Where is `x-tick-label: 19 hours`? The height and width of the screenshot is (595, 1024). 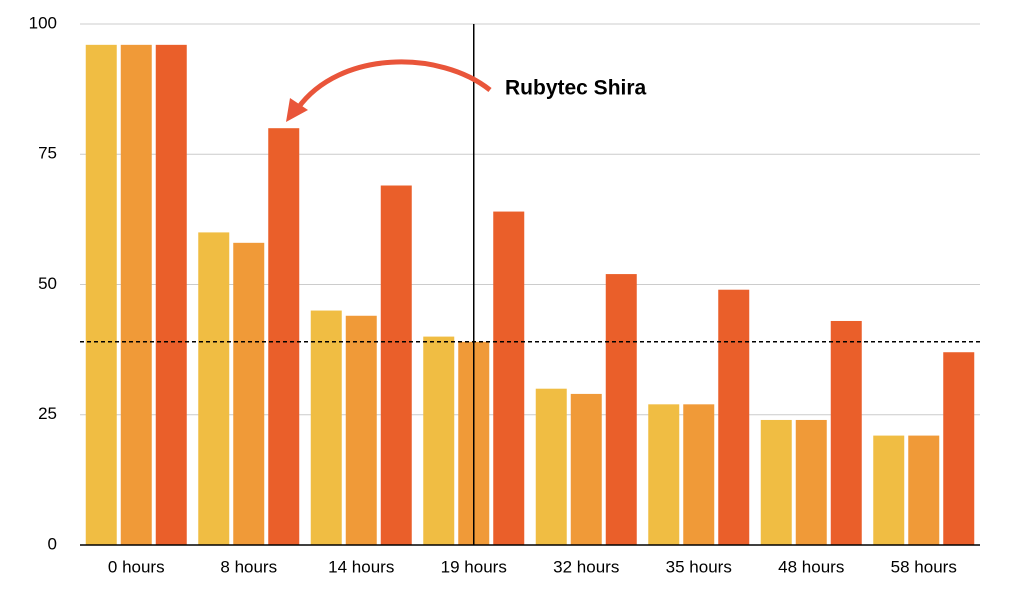 x-tick-label: 19 hours is located at coordinates (474, 566).